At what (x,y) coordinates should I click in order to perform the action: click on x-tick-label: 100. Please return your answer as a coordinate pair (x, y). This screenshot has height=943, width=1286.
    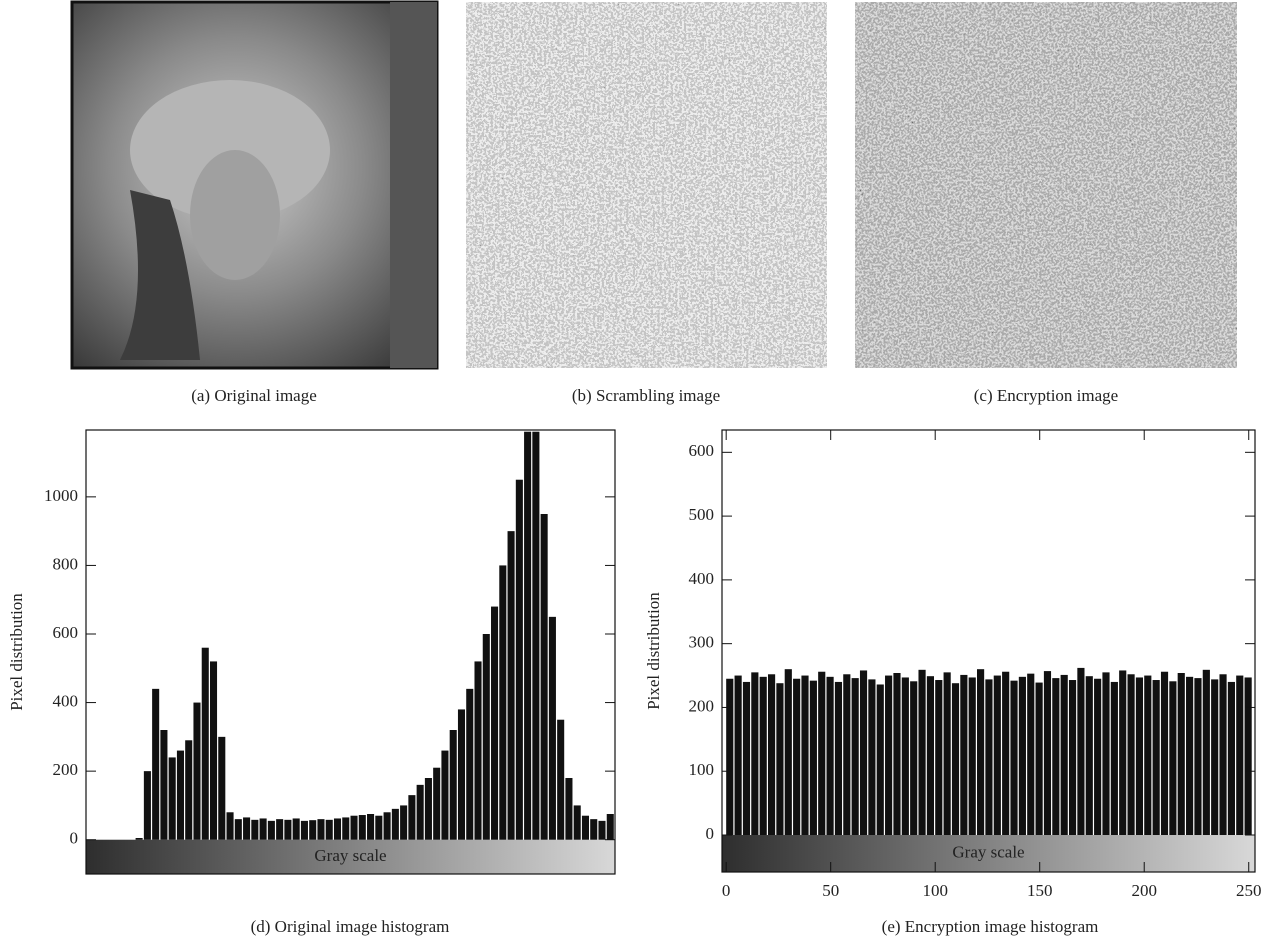
    Looking at the image, I should click on (935, 890).